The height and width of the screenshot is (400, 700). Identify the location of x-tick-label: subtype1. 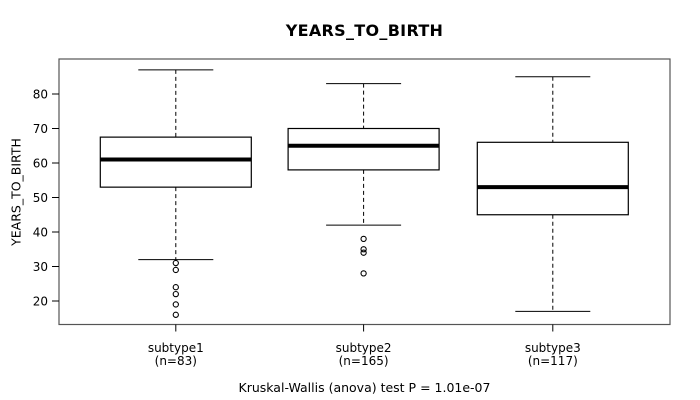
(176, 348).